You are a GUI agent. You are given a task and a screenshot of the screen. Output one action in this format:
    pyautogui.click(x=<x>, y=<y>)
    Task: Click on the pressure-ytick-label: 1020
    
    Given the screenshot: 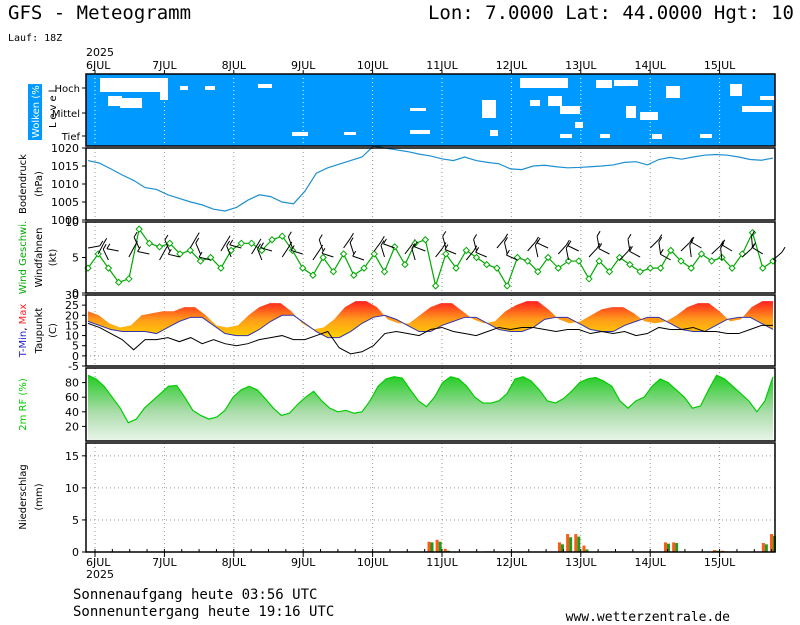 What is the action you would take?
    pyautogui.click(x=65, y=148)
    